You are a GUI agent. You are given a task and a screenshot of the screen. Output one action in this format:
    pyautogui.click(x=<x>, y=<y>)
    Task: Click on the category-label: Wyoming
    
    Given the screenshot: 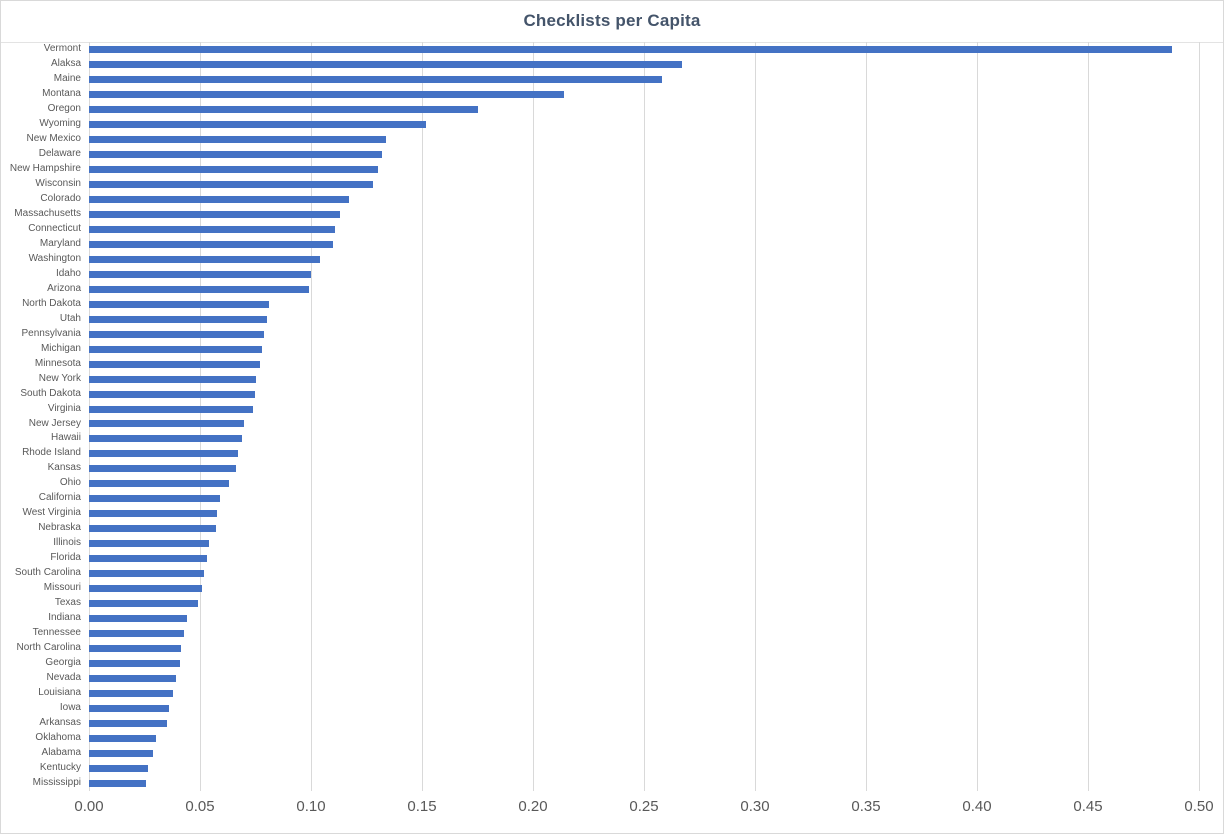 What is the action you would take?
    pyautogui.click(x=60, y=123)
    